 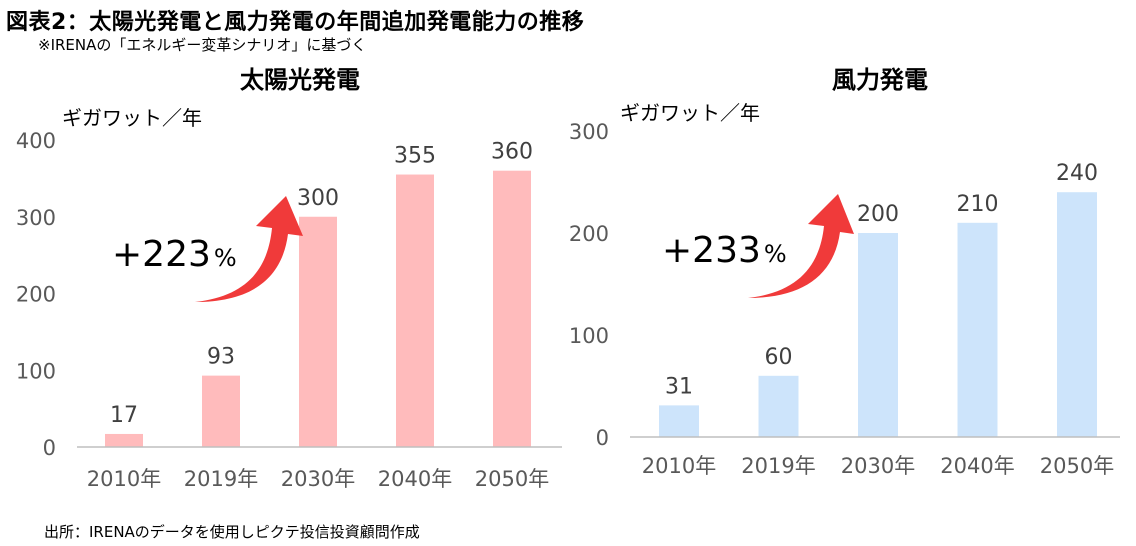 I want to click on wind-data-label: 31, so click(x=679, y=386).